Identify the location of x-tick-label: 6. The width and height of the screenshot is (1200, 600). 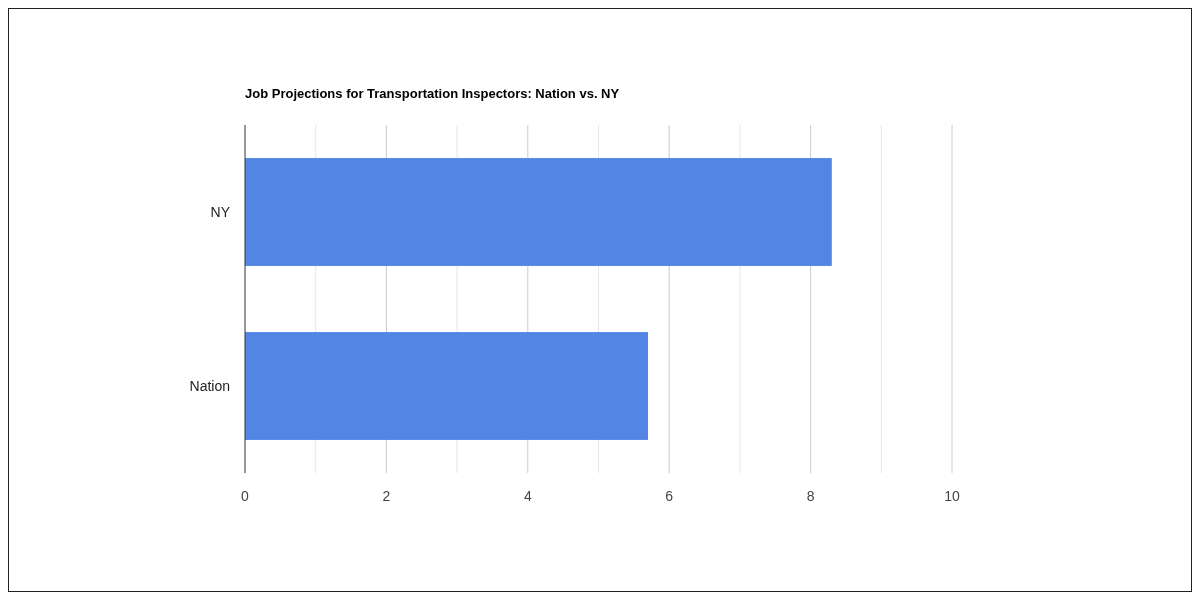
(669, 496).